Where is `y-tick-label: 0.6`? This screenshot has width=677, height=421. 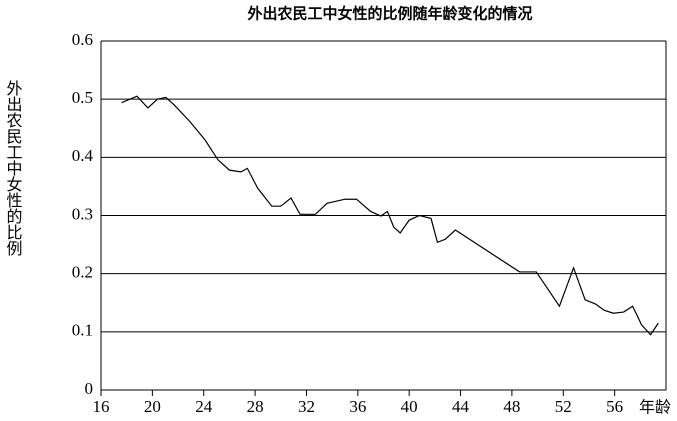 y-tick-label: 0.6 is located at coordinates (82, 39).